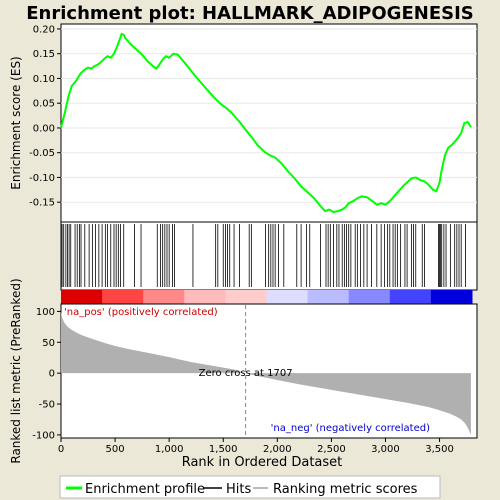  I want to click on es-y-axis-label: Enrichment score (ES), so click(16, 122).